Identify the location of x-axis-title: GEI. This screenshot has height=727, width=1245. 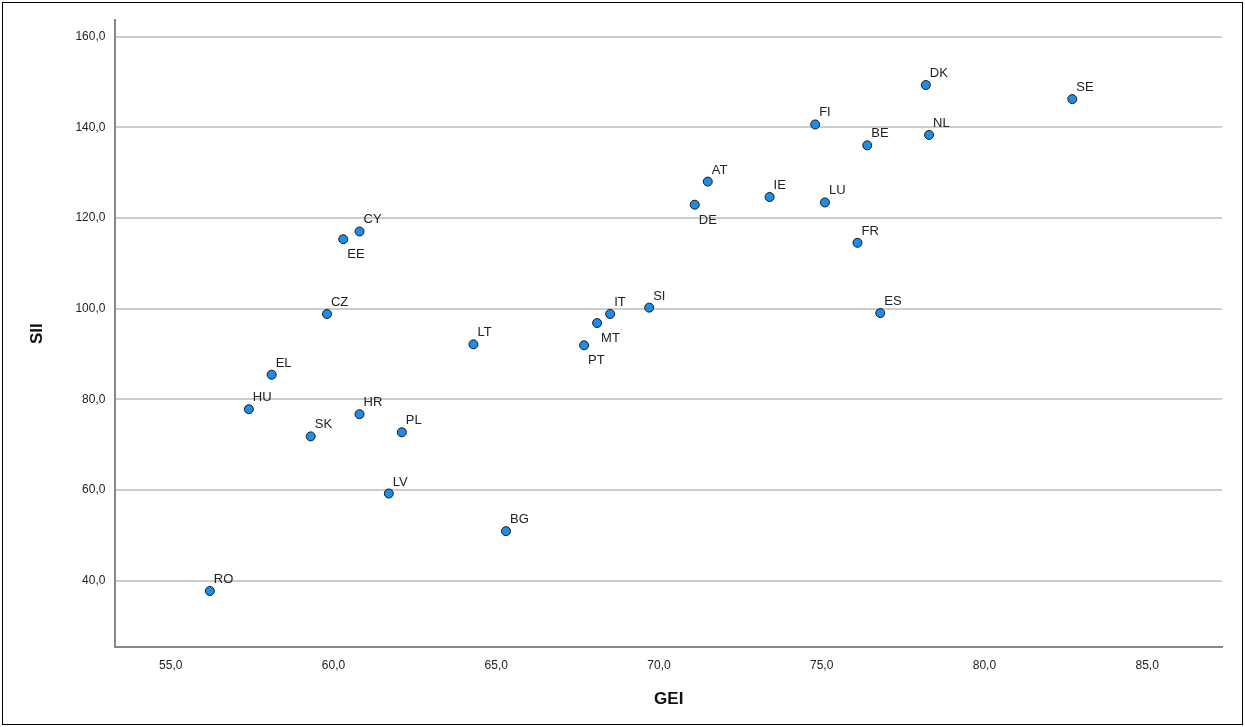
(669, 699).